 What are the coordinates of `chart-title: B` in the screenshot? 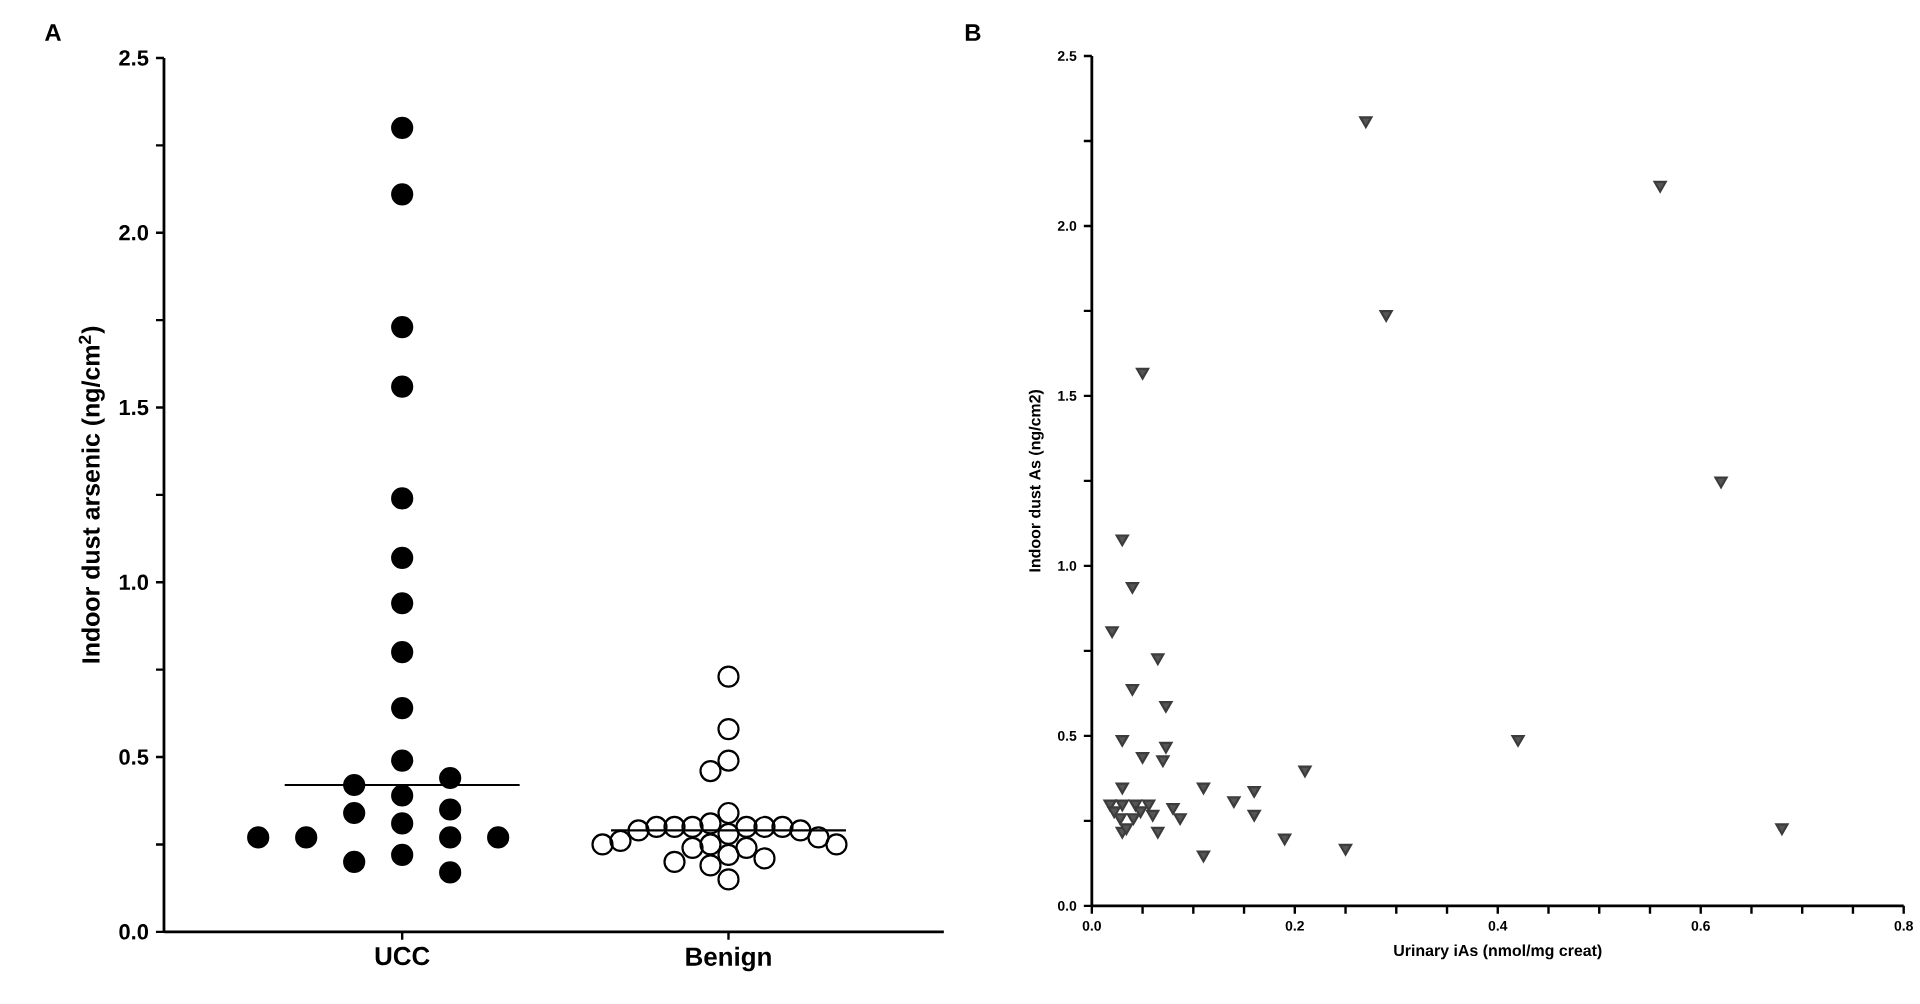 It's located at (973, 32).